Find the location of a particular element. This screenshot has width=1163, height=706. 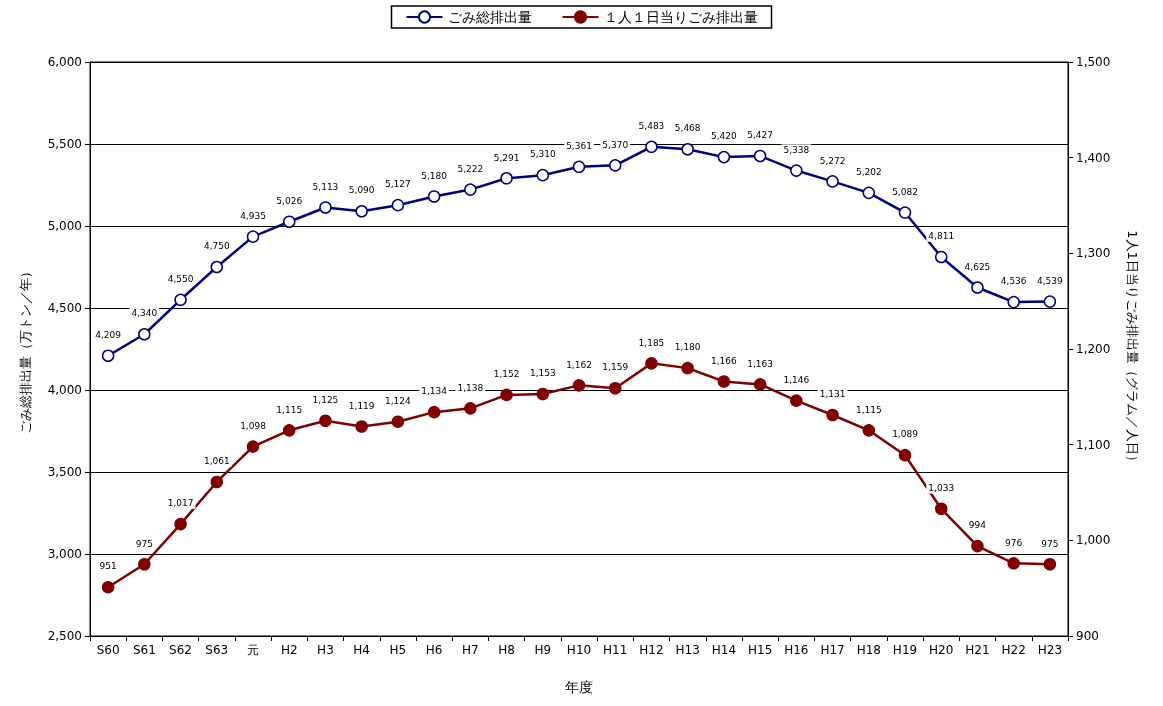

data-label: 5,468 is located at coordinates (687, 128).